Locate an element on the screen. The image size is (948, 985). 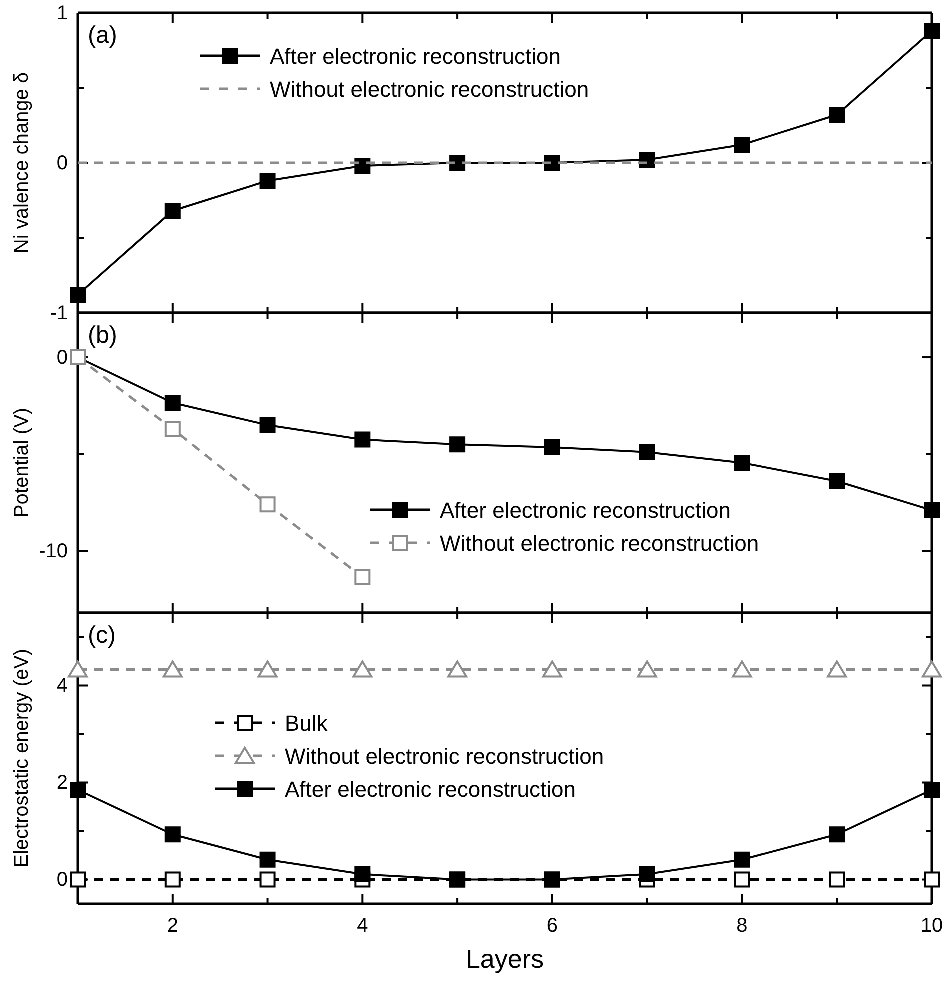
chart-title: (a) is located at coordinates (103, 35).